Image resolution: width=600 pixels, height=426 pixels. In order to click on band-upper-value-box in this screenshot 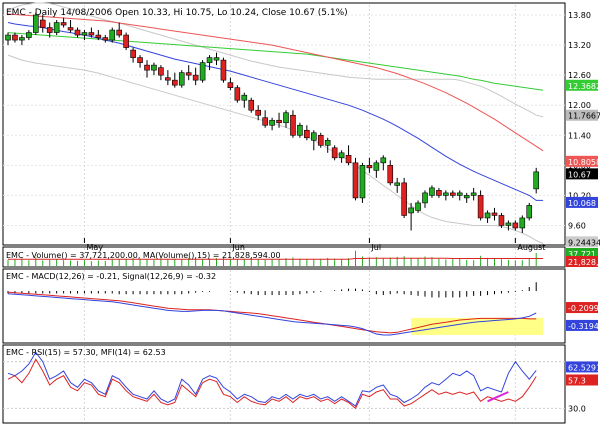, I will do `click(582, 115)`.